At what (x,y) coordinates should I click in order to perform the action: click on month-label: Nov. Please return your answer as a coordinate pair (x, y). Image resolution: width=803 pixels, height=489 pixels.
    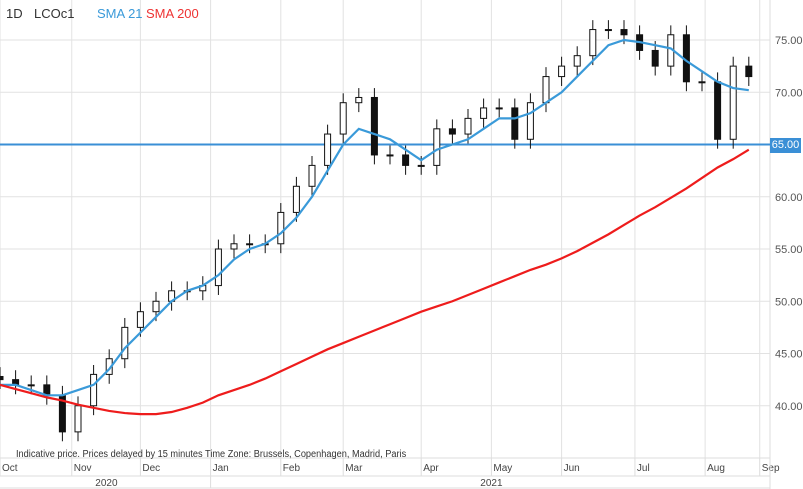
    Looking at the image, I should click on (83, 468).